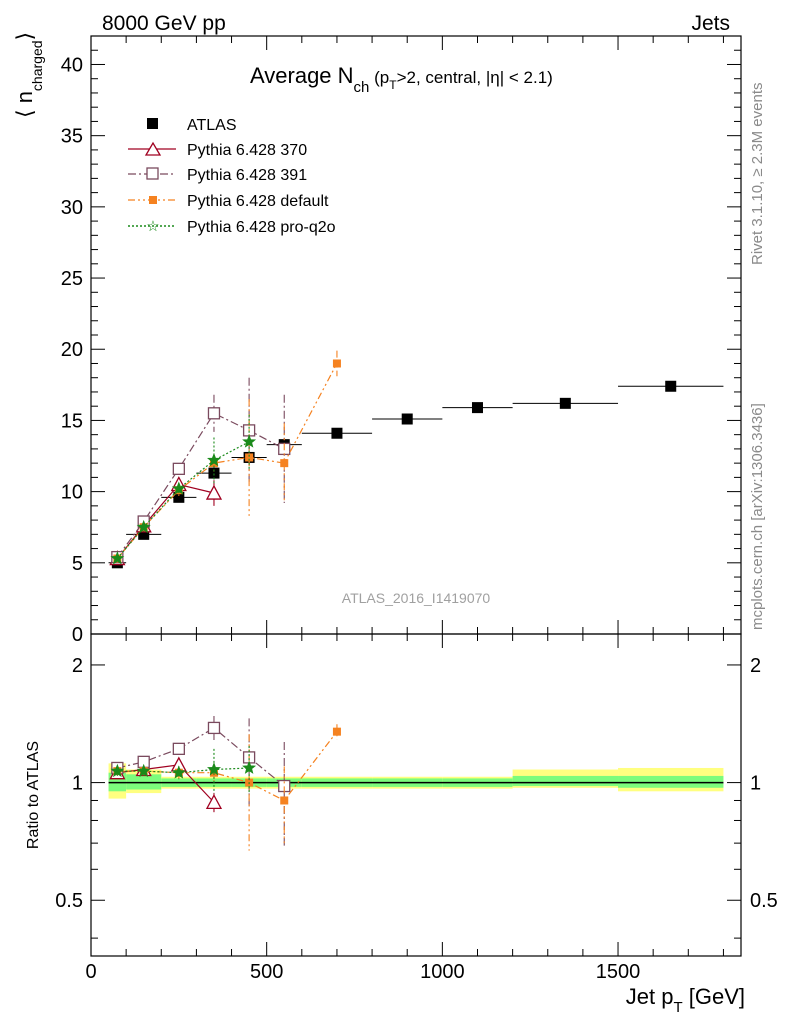  What do you see at coordinates (247, 175) in the screenshot?
I see `legend-py391-label: Pythia 6.428 391` at bounding box center [247, 175].